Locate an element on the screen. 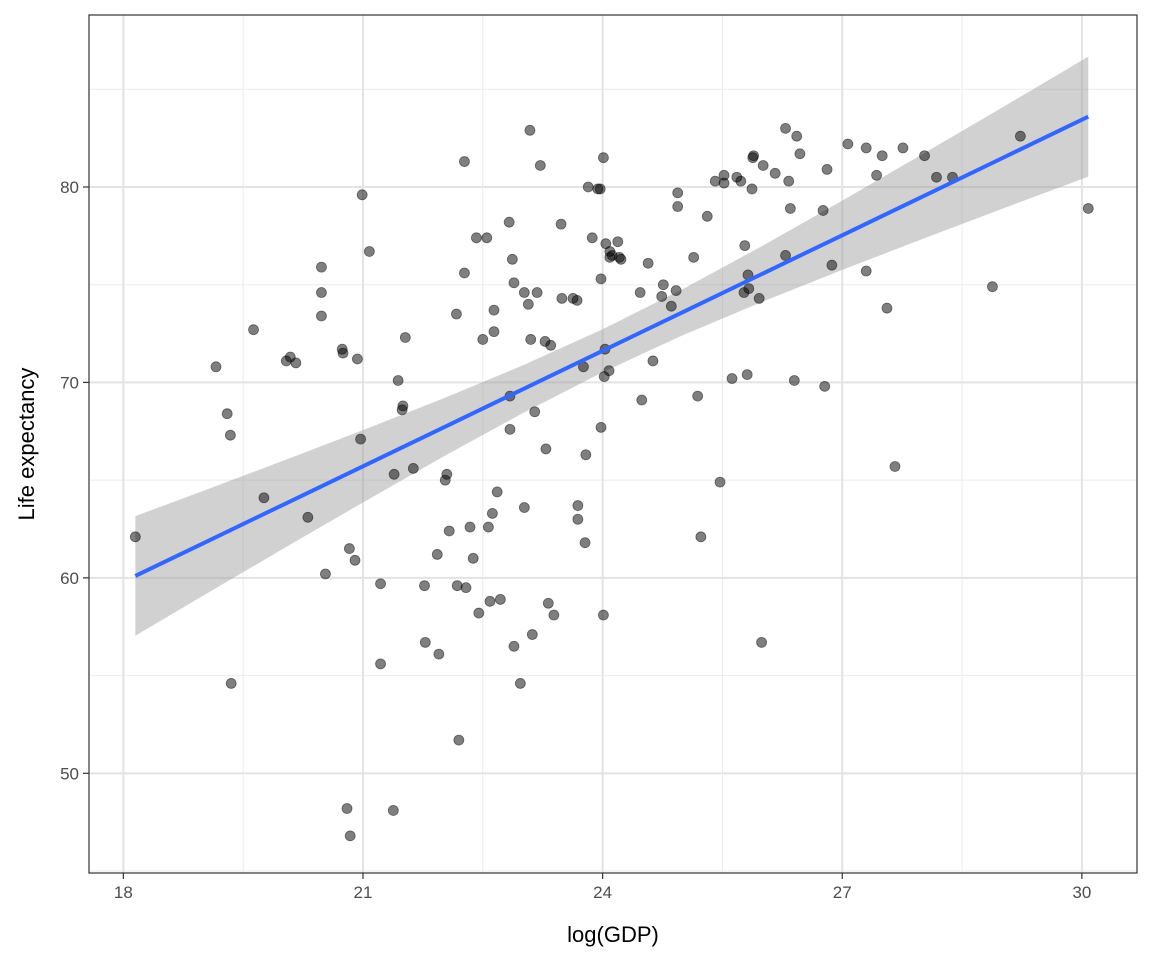  y-axis-title: Life expectancy is located at coordinates (26, 444).